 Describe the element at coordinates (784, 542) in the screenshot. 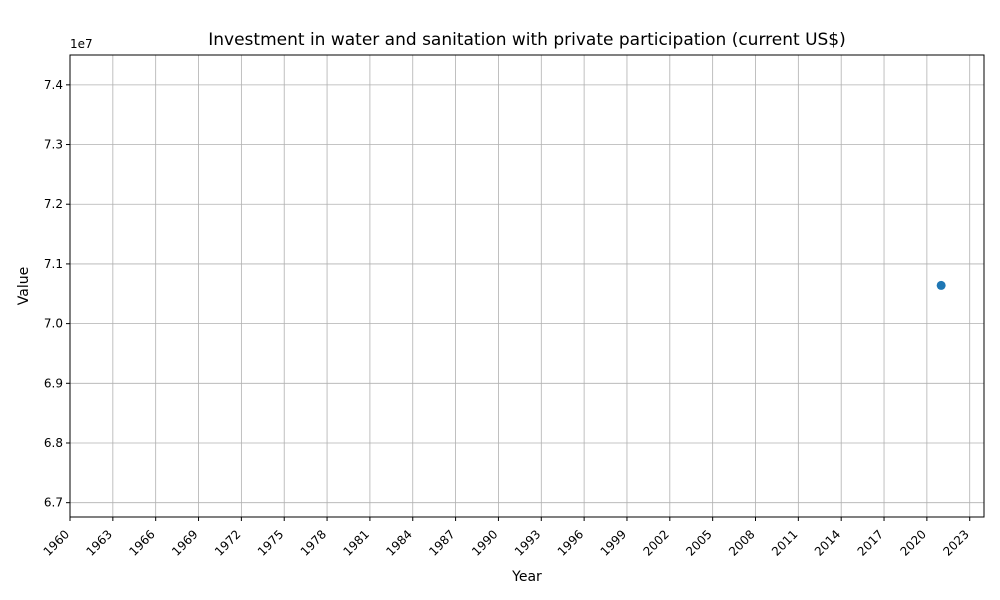

I see `x-tick-label: 2011` at that location.